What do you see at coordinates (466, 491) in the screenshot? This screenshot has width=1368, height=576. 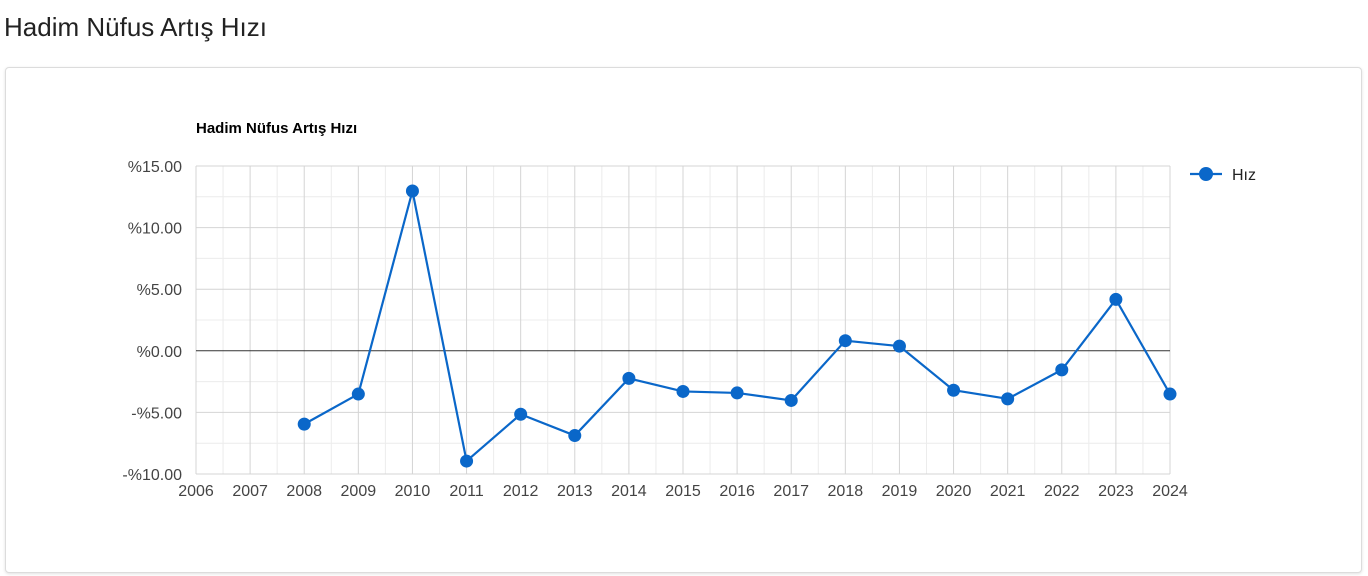 I see `x-tick-label: 2011` at bounding box center [466, 491].